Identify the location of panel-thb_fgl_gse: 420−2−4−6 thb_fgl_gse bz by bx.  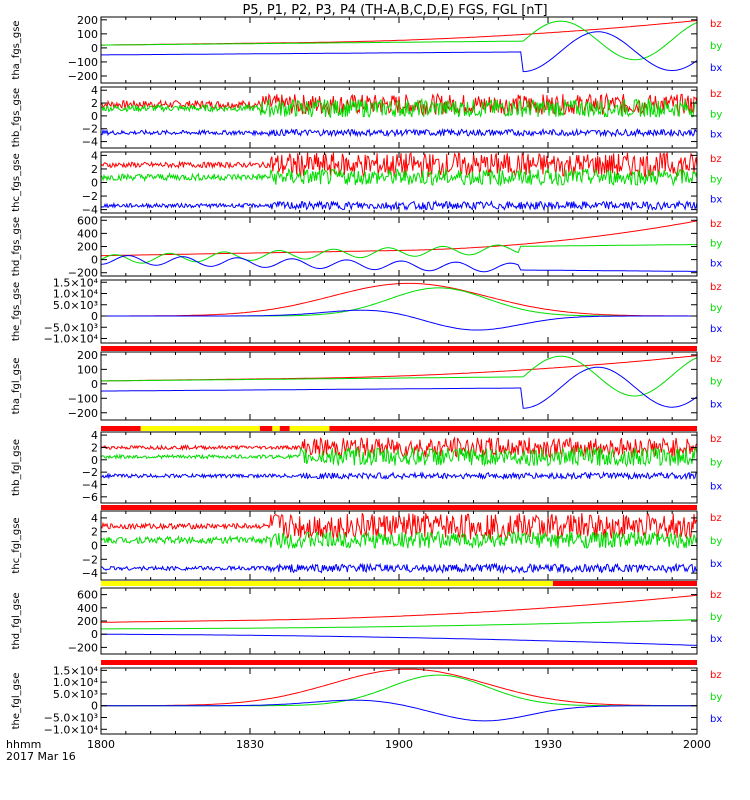
(366, 466).